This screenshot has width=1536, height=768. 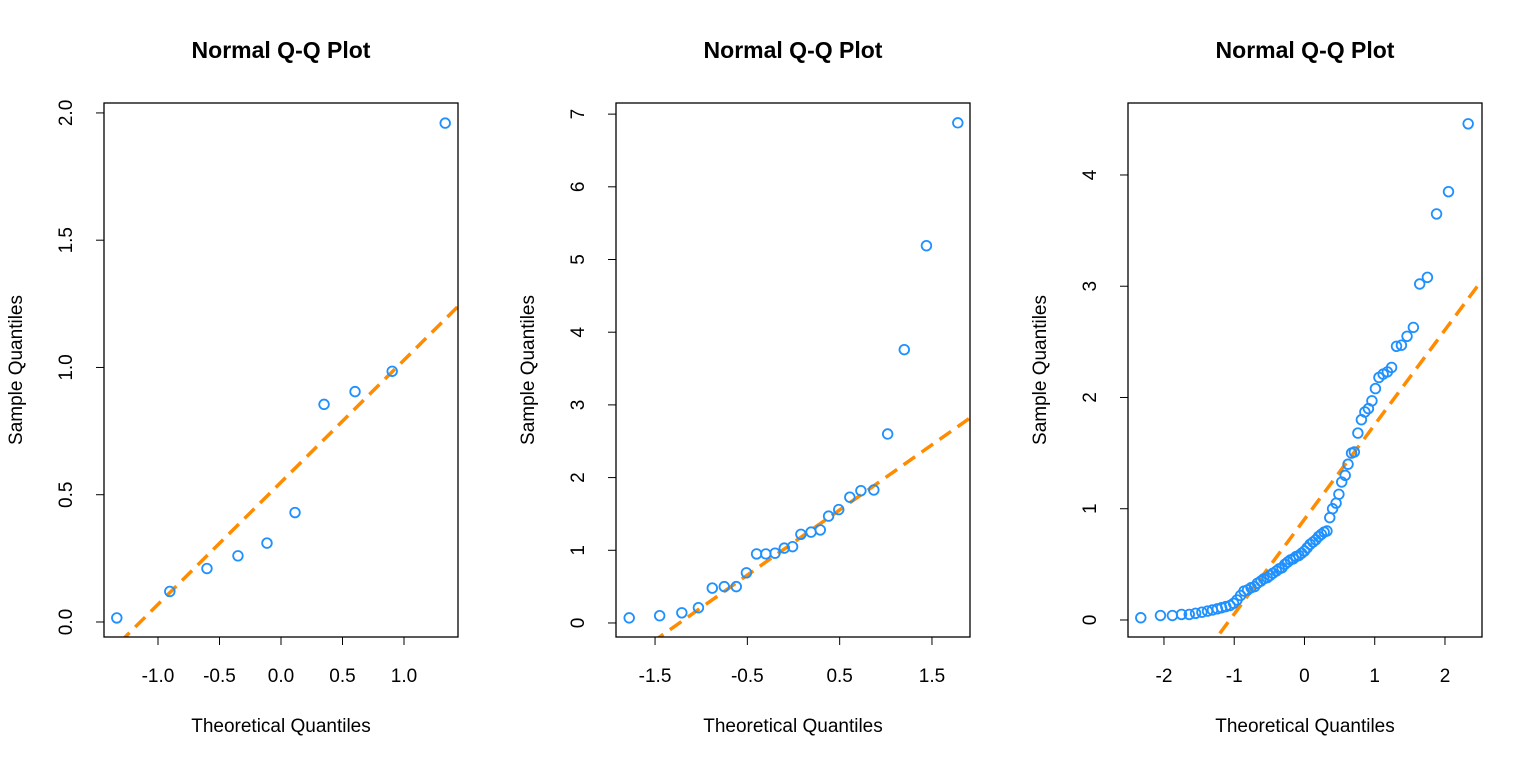 I want to click on y-tick-label: 2.0, so click(x=66, y=113).